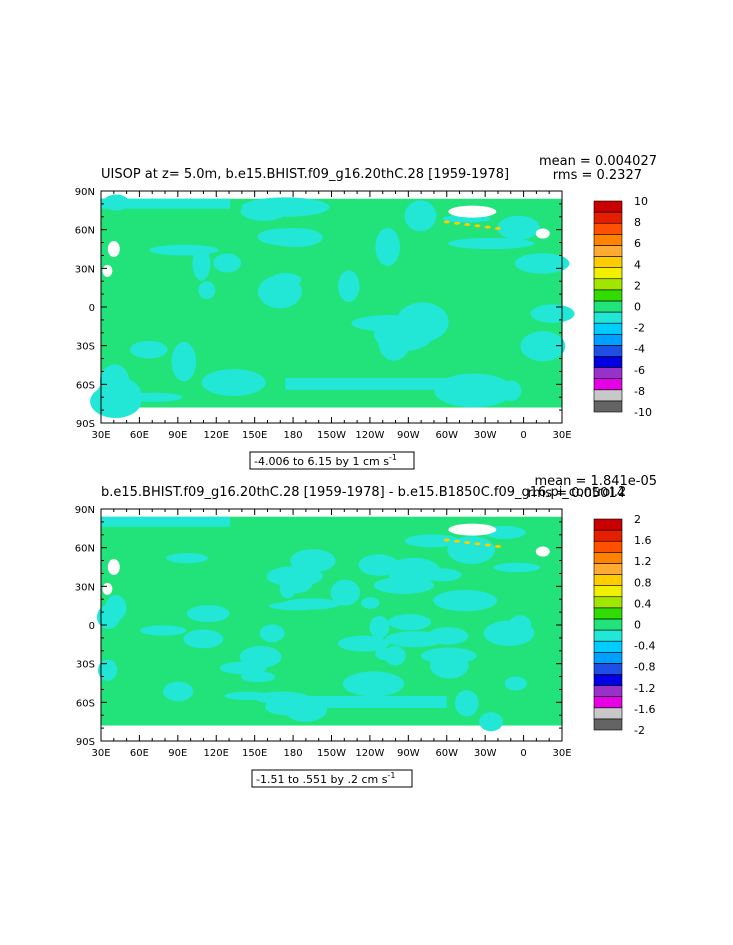 The width and height of the screenshot is (733, 945). What do you see at coordinates (177, 435) in the screenshot?
I see `x-tick-label: 90E` at bounding box center [177, 435].